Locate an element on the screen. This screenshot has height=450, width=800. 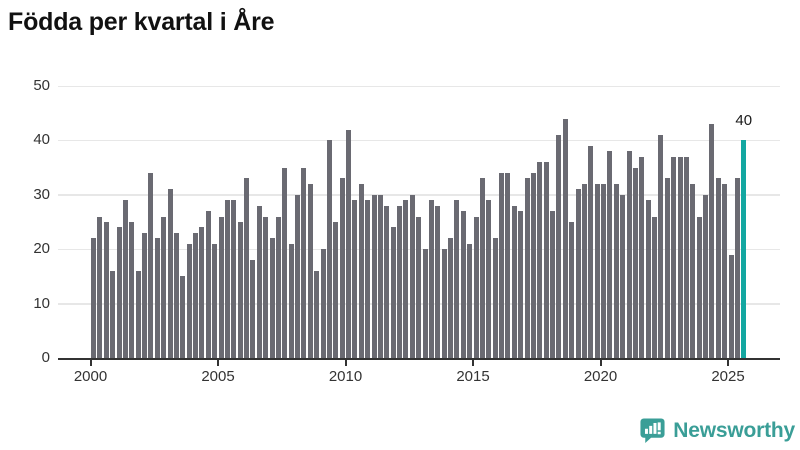
x-axis-line is located at coordinates (419, 359).